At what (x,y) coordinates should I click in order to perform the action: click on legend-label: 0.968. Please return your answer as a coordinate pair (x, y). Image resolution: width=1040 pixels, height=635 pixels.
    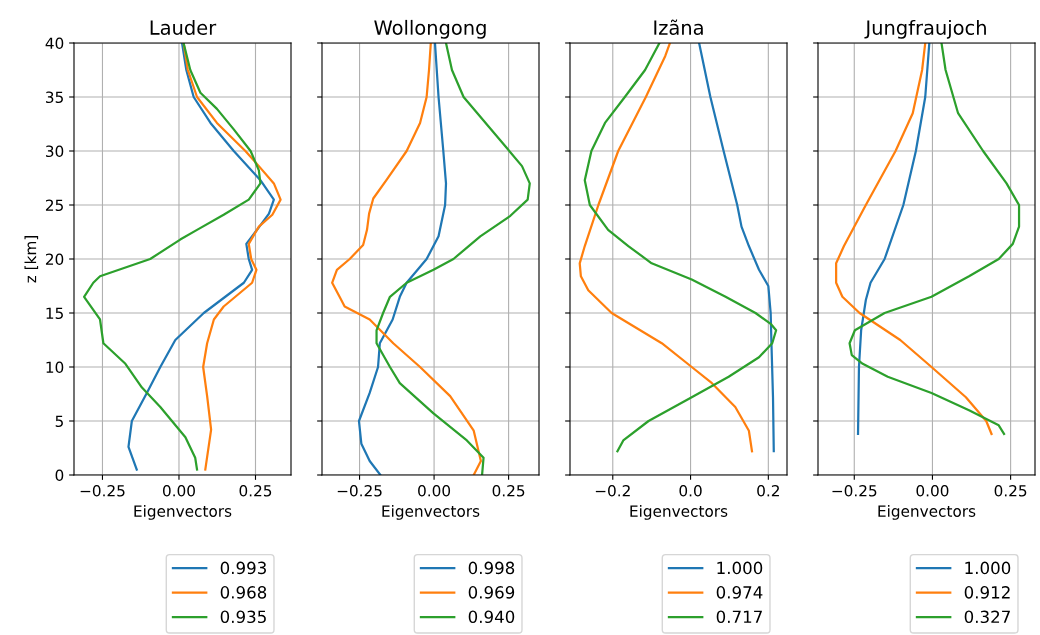
    Looking at the image, I should click on (243, 592).